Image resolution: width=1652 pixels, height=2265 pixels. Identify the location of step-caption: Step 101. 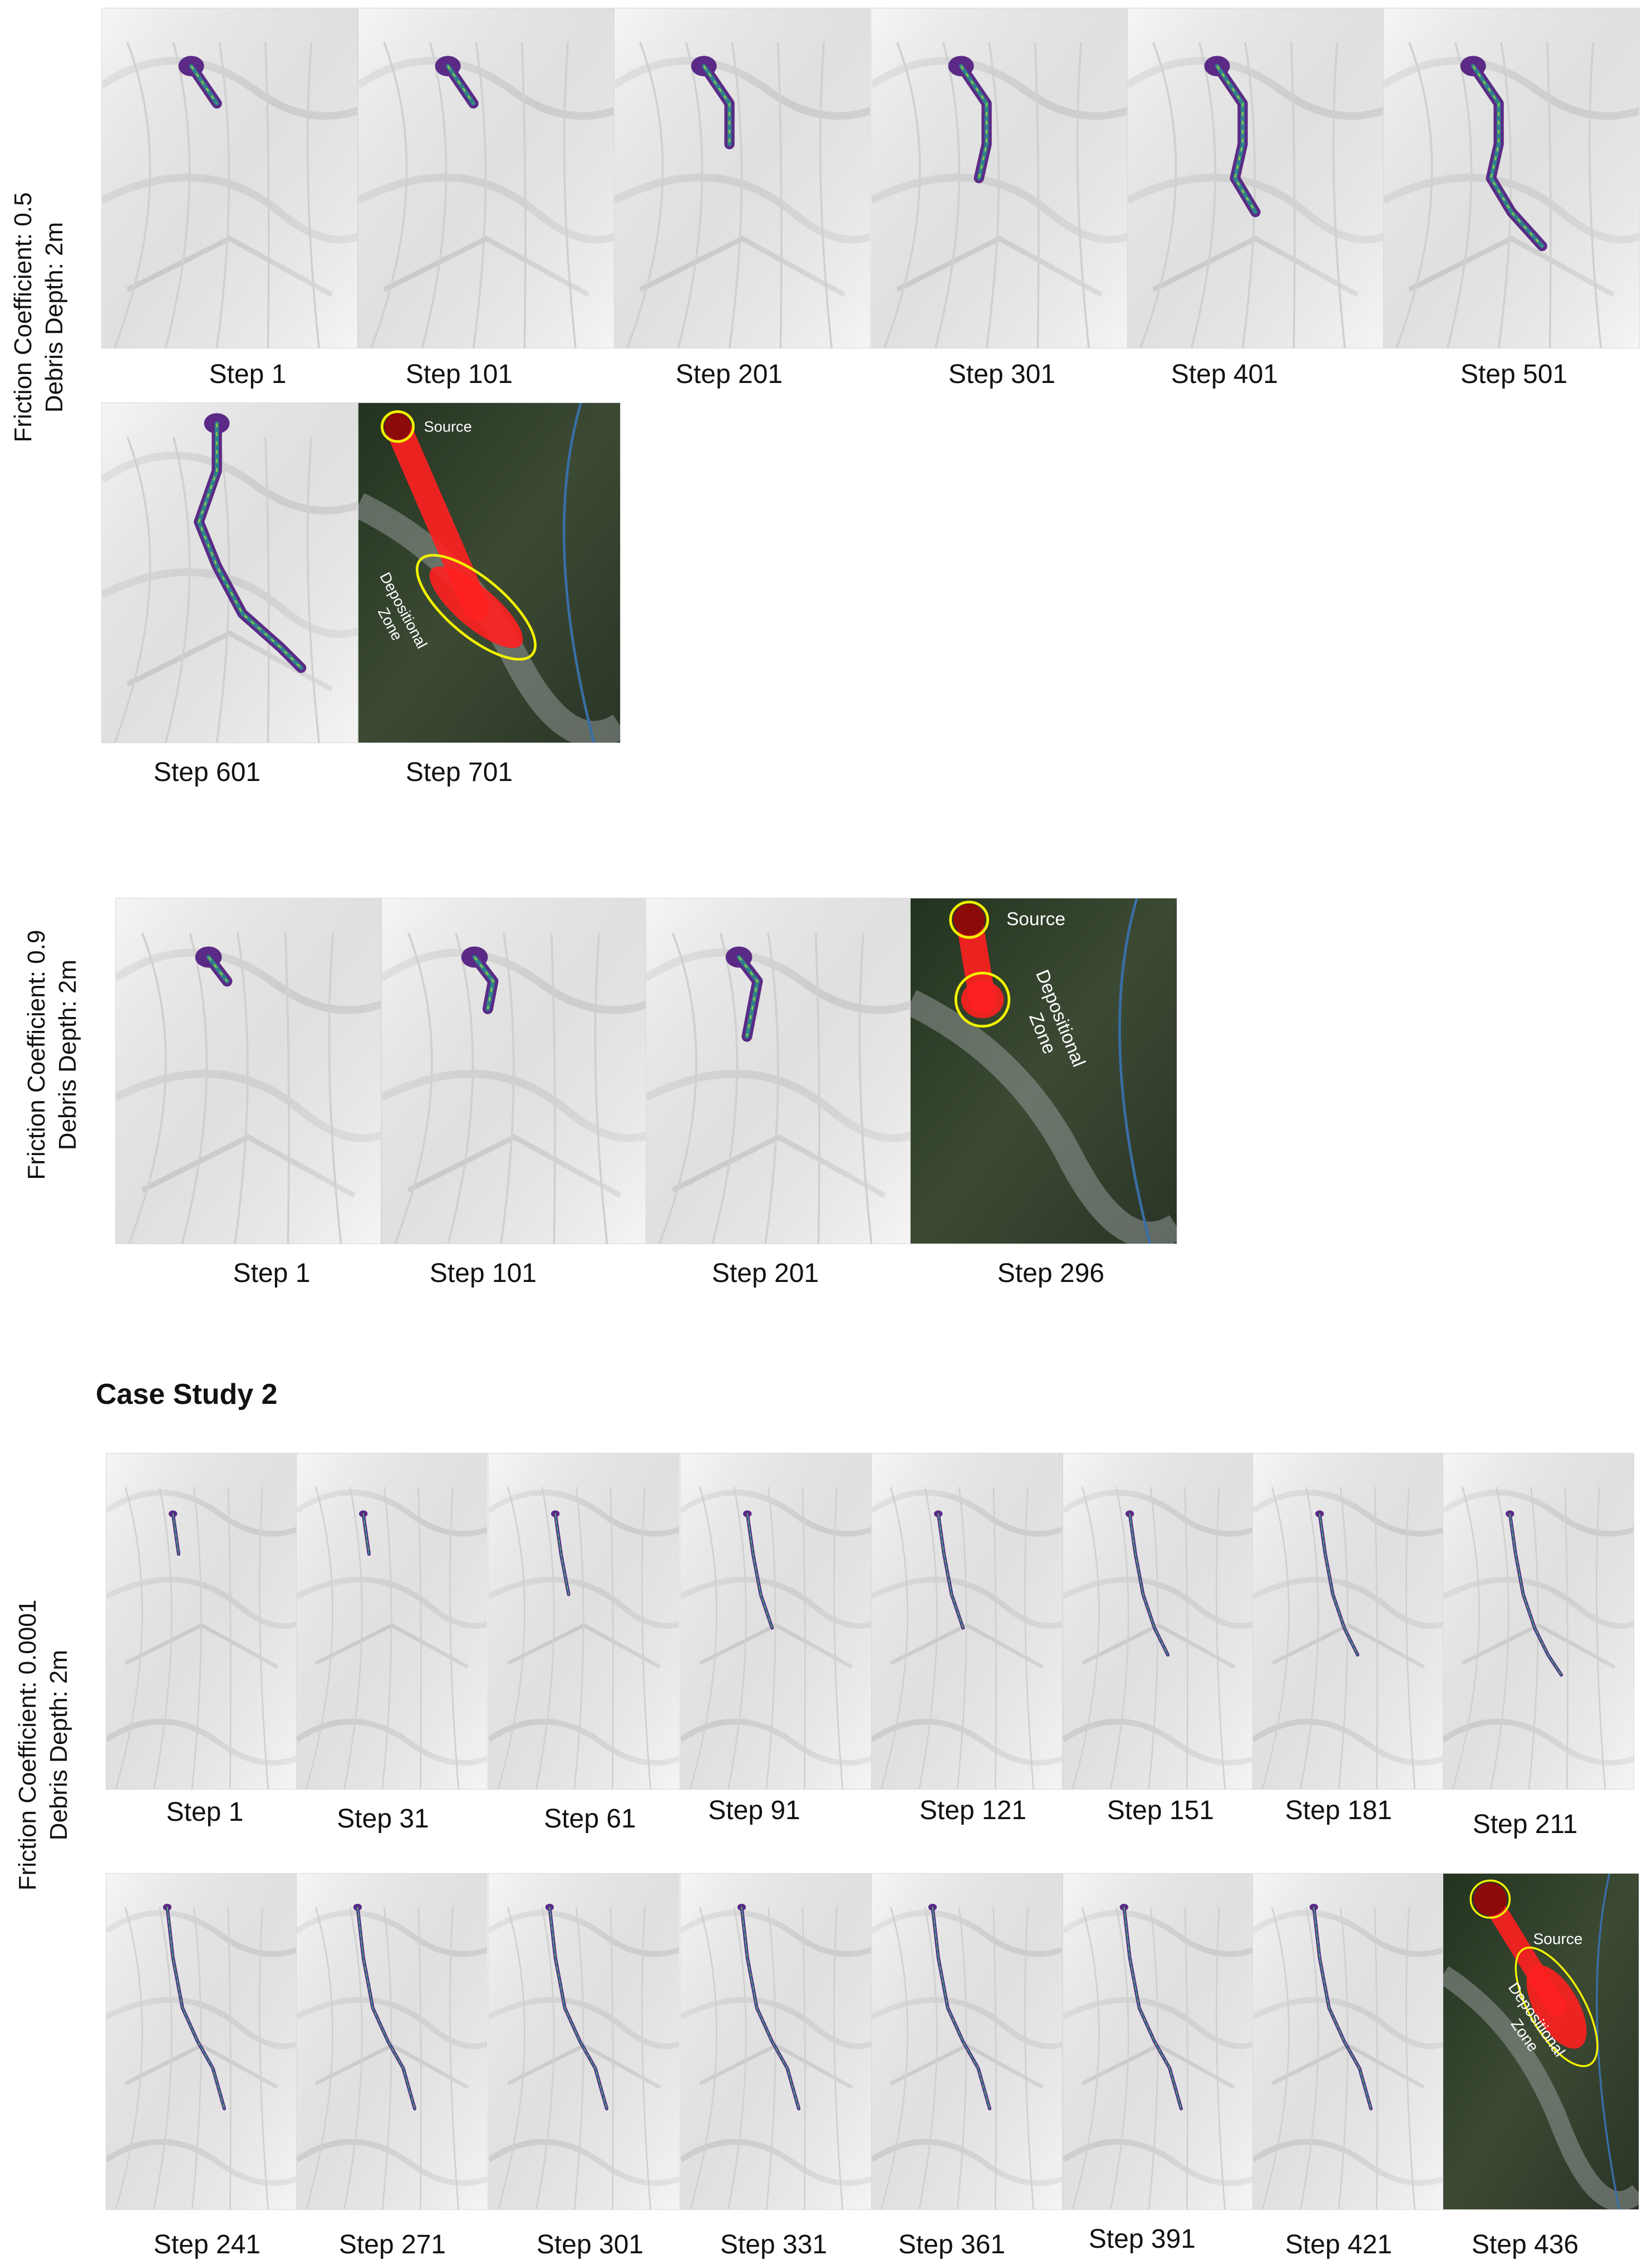
(459, 374).